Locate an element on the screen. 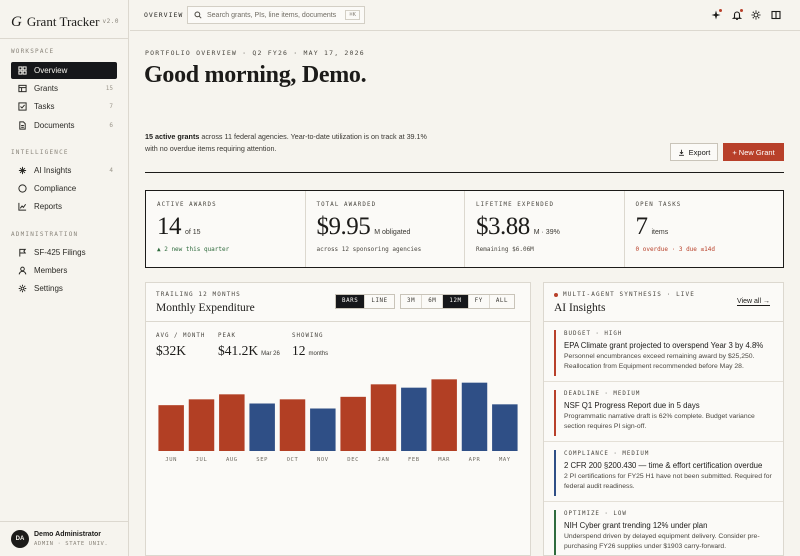  insights-divider is located at coordinates (663, 321).